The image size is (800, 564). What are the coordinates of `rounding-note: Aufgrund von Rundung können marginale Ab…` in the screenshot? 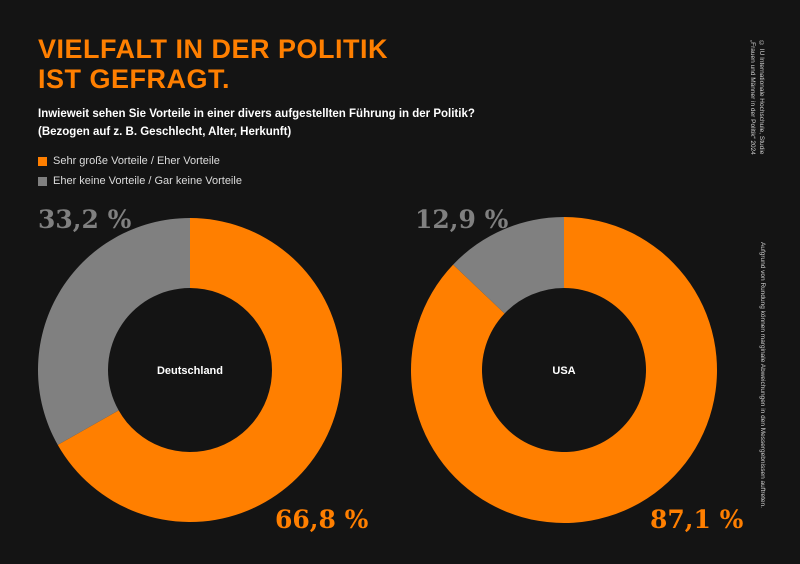 It's located at (762, 375).